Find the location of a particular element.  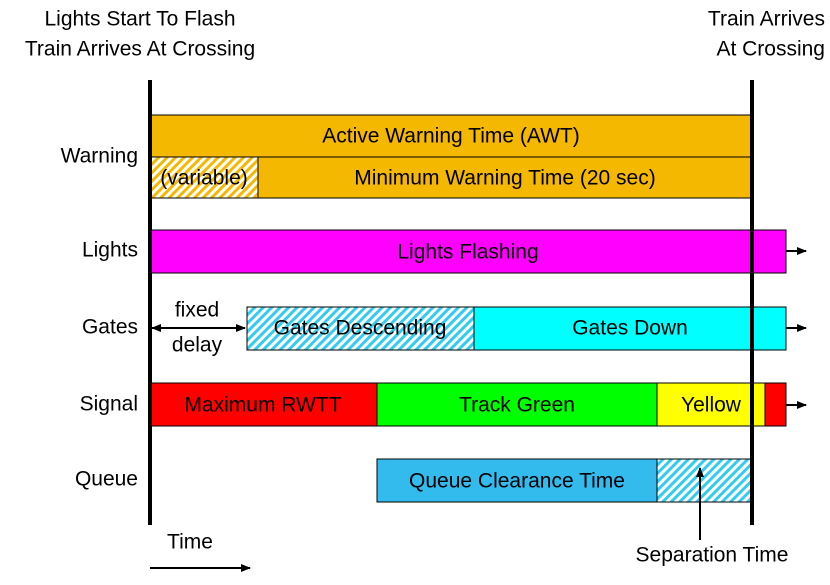

row-label: Queue is located at coordinates (106, 479).